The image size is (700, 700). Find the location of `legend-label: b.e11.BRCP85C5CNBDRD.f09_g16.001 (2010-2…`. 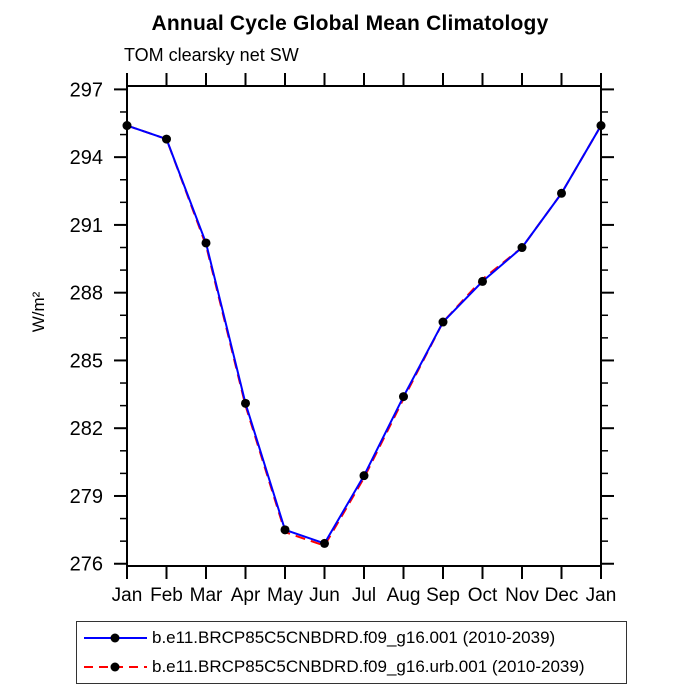

legend-label: b.e11.BRCP85C5CNBDRD.f09_g16.001 (2010-2… is located at coordinates (354, 637).